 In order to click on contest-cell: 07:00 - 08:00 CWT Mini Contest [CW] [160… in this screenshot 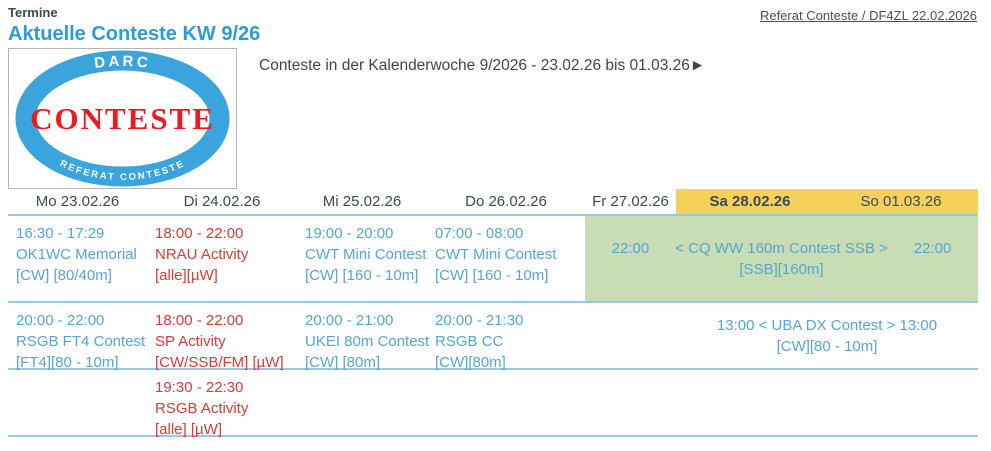, I will do `click(506, 258)`.